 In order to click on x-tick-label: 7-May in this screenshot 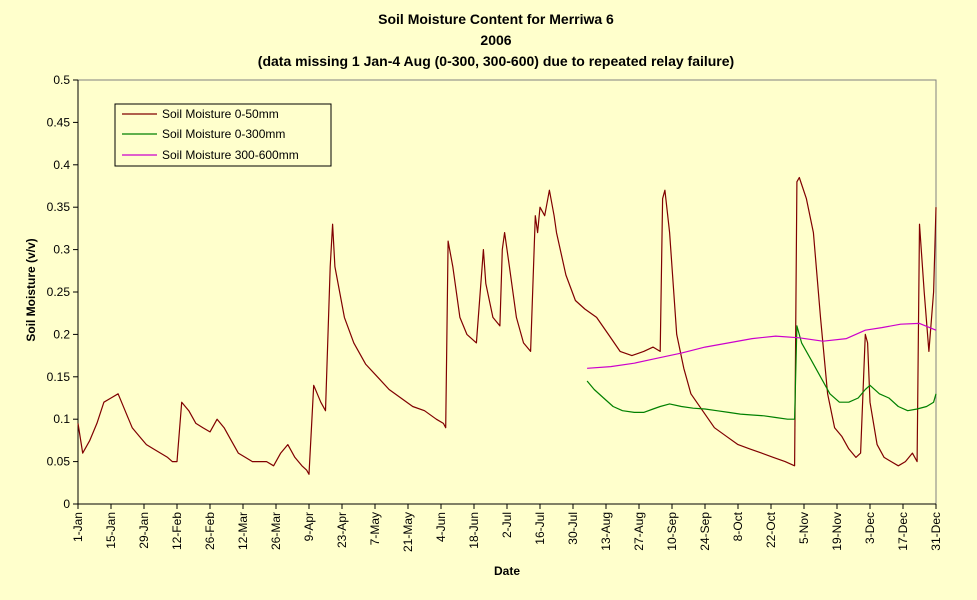, I will do `click(375, 528)`.